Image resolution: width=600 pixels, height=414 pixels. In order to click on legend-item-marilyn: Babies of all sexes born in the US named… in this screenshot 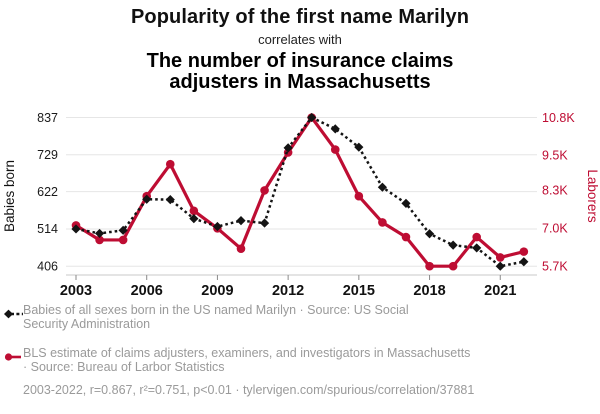, I will do `click(300, 317)`.